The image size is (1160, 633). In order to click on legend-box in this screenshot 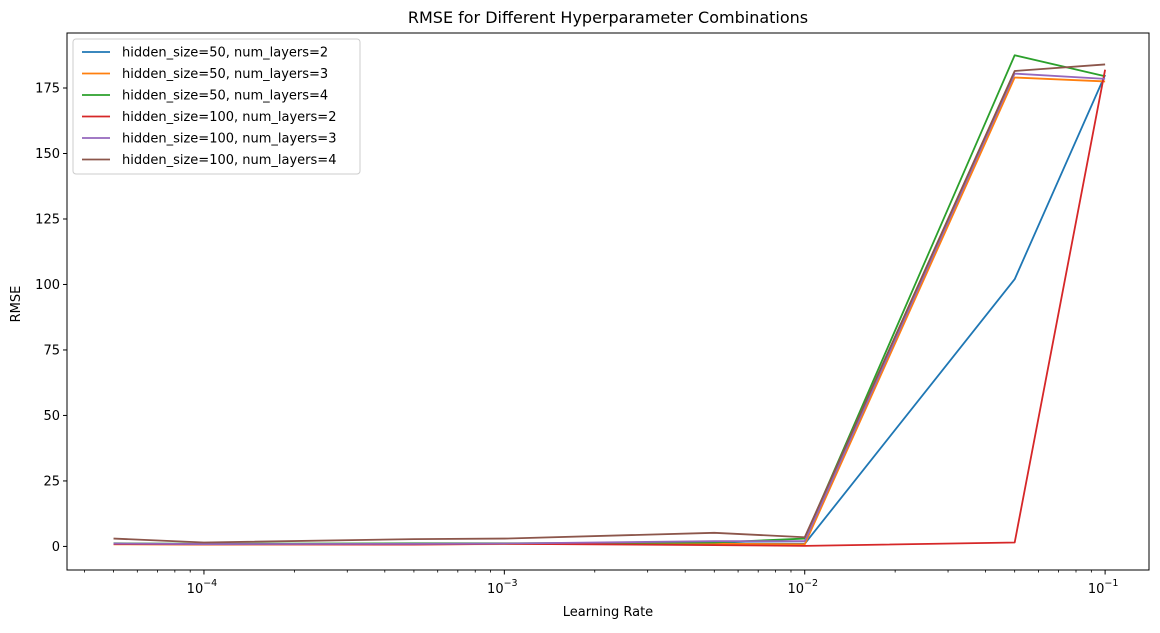, I will do `click(216, 106)`.